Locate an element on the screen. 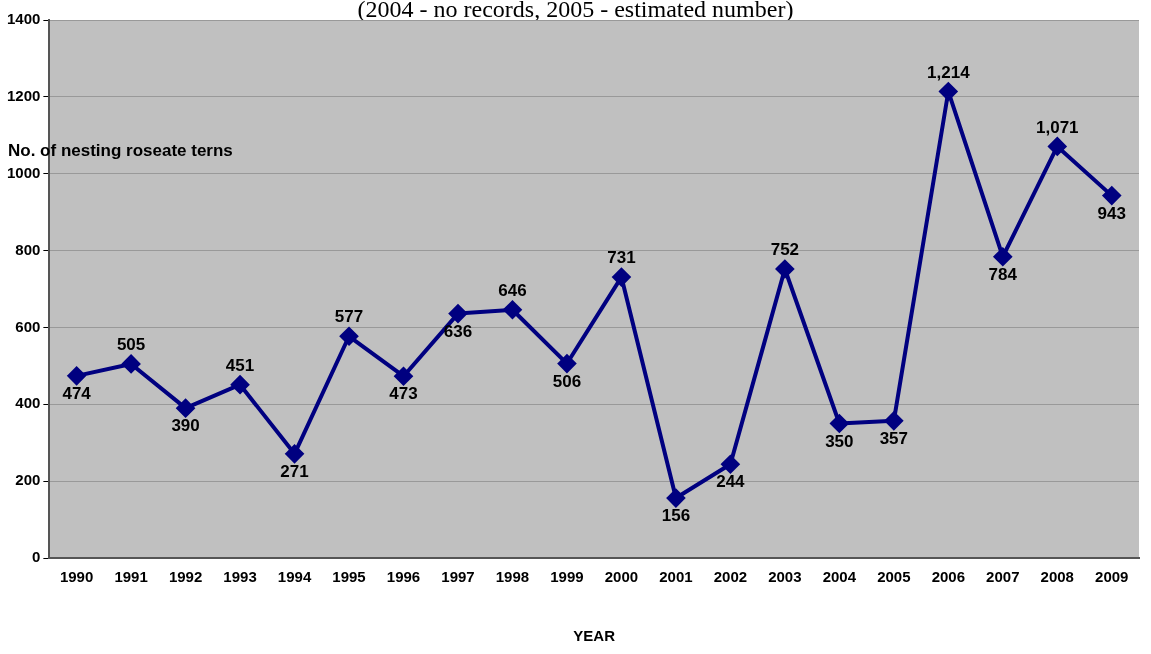  data-label: 390 is located at coordinates (185, 426).